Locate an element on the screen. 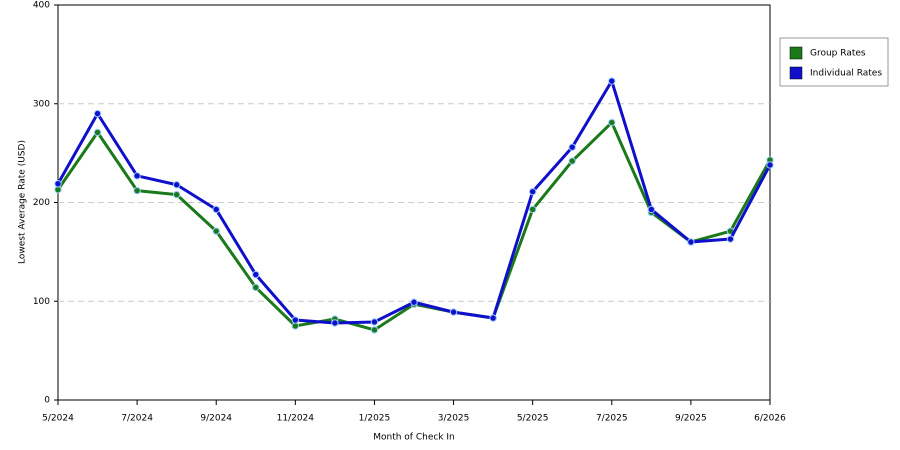 The height and width of the screenshot is (450, 900). y-tick-label: 0 is located at coordinates (47, 401).